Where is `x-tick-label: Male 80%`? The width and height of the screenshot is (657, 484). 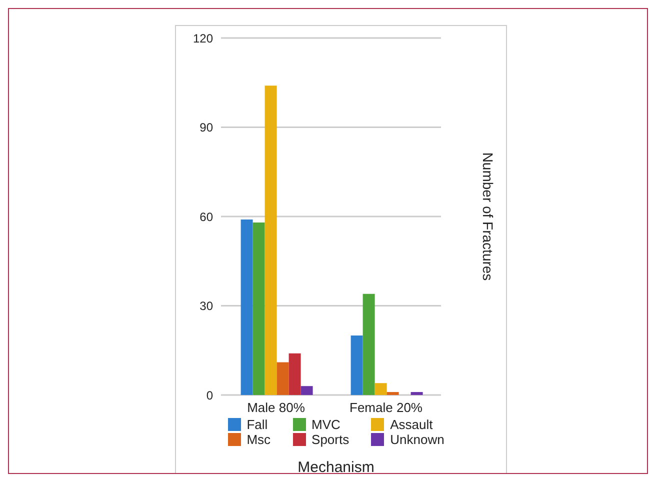 x-tick-label: Male 80% is located at coordinates (276, 408).